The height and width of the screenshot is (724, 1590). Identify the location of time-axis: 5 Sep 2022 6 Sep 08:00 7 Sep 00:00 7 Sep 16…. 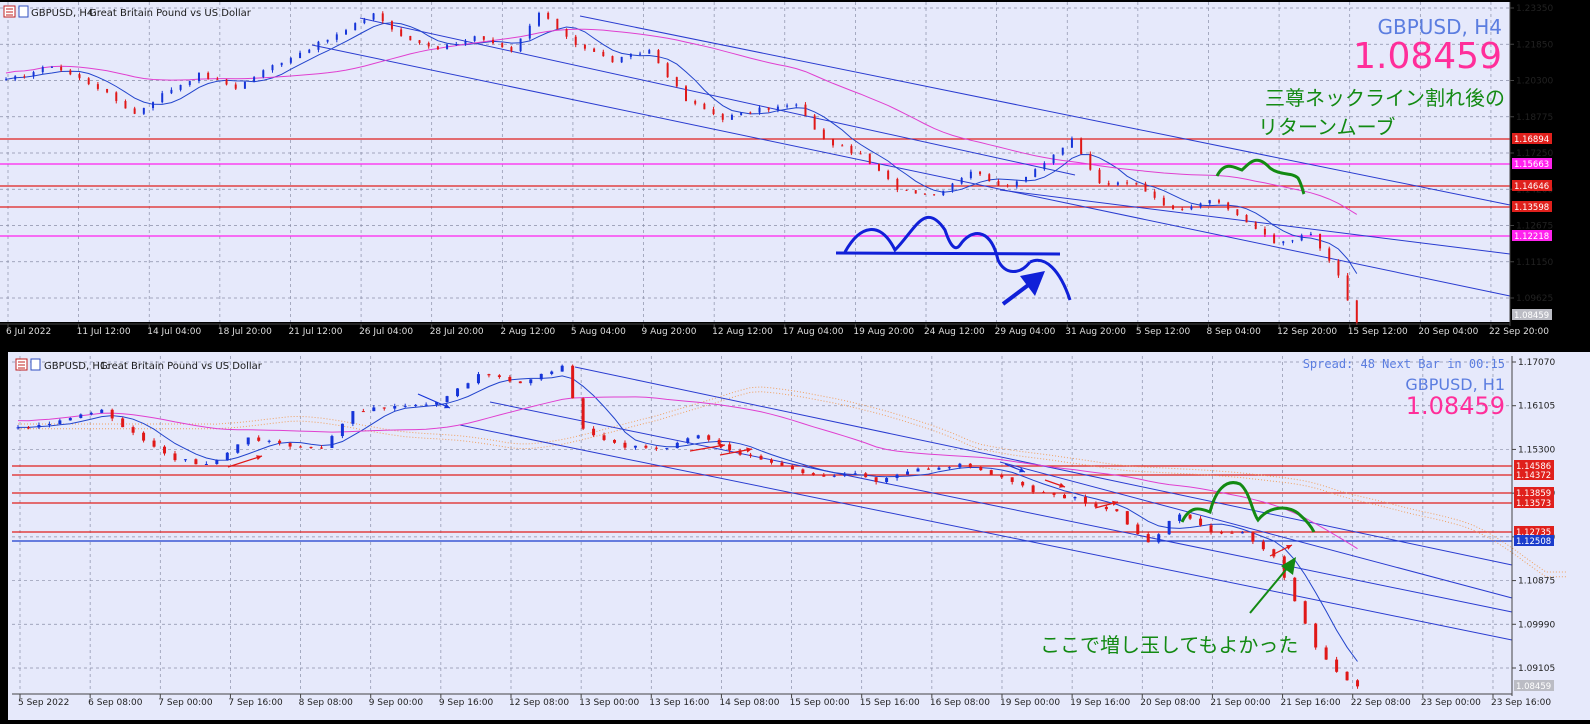
(781, 700).